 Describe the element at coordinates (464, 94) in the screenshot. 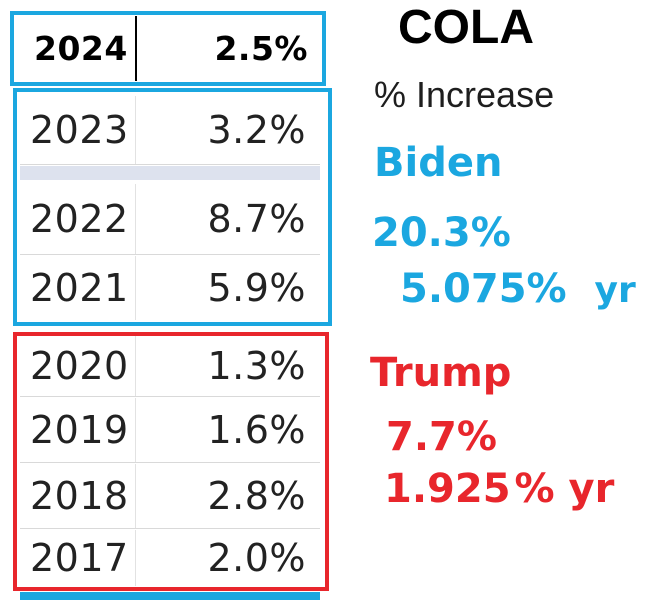

I see `subtitle-percent-increase: % Increase` at that location.